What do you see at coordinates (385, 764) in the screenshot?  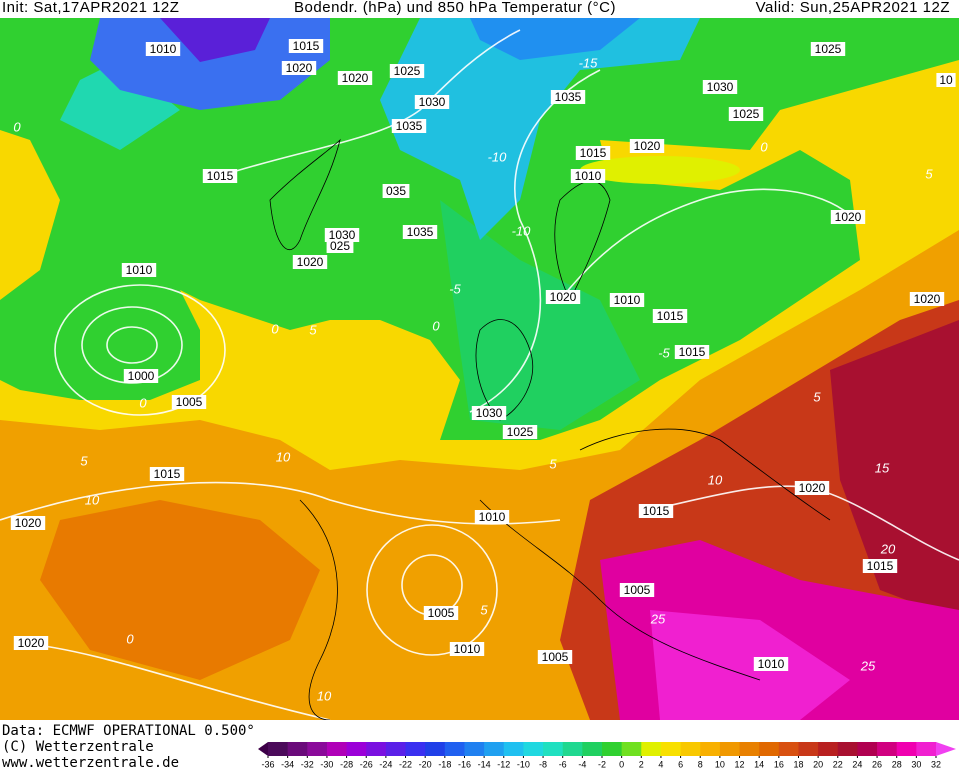 I see `colorbar-tick-label: -24` at bounding box center [385, 764].